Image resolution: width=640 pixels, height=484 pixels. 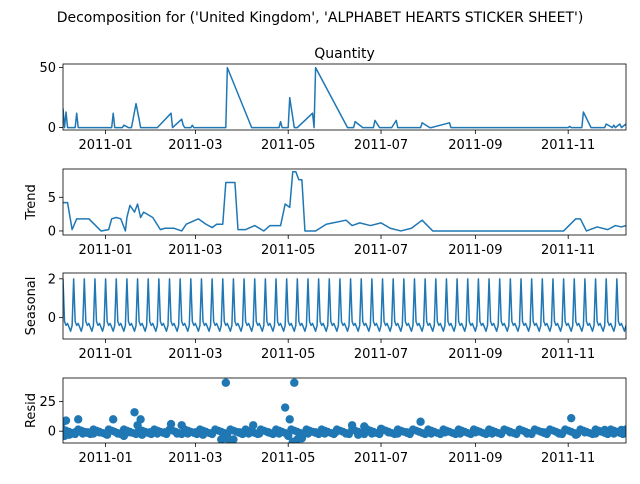 I want to click on seasonal-ytick-label: 0, so click(x=52, y=318).